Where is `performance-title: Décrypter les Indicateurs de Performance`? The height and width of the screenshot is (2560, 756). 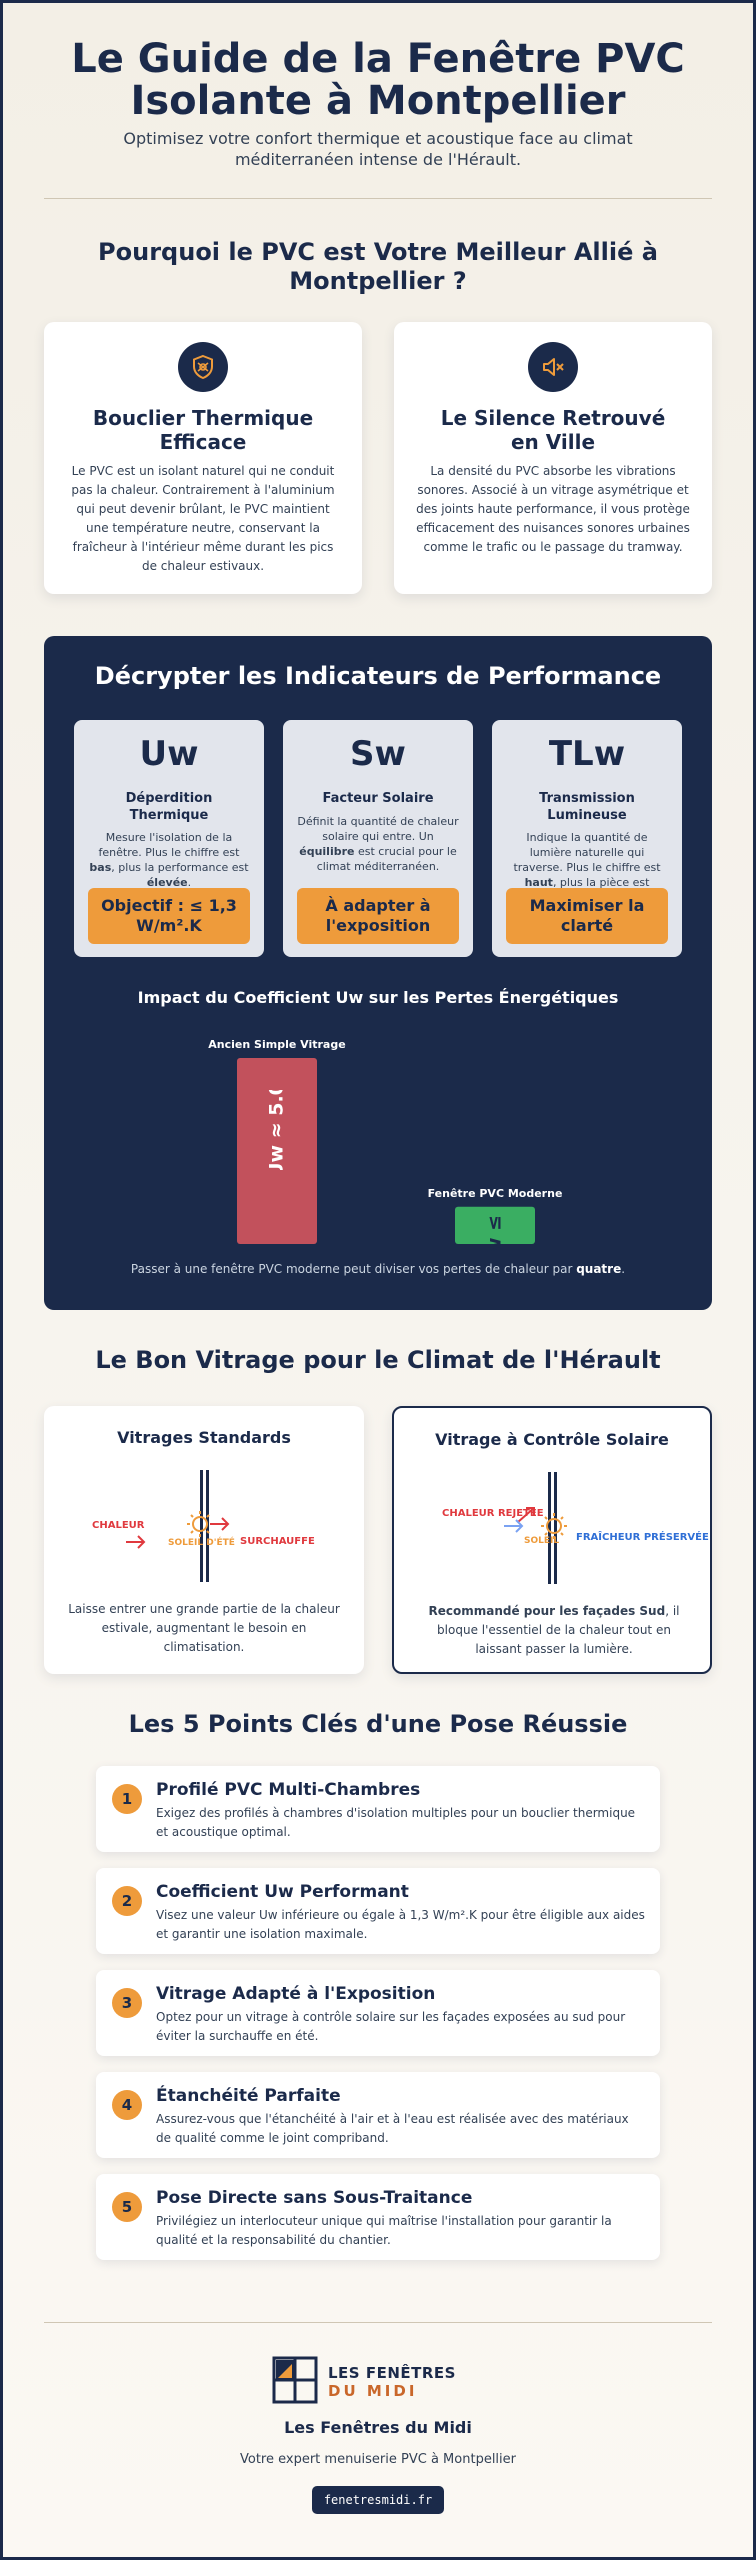 performance-title: Décrypter les Indicateurs de Performance is located at coordinates (378, 676).